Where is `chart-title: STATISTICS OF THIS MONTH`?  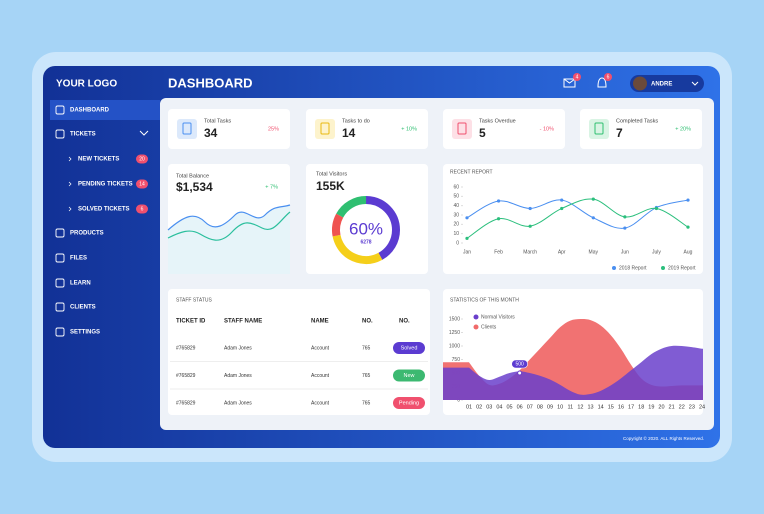
chart-title: STATISTICS OF THIS MONTH is located at coordinates (484, 300).